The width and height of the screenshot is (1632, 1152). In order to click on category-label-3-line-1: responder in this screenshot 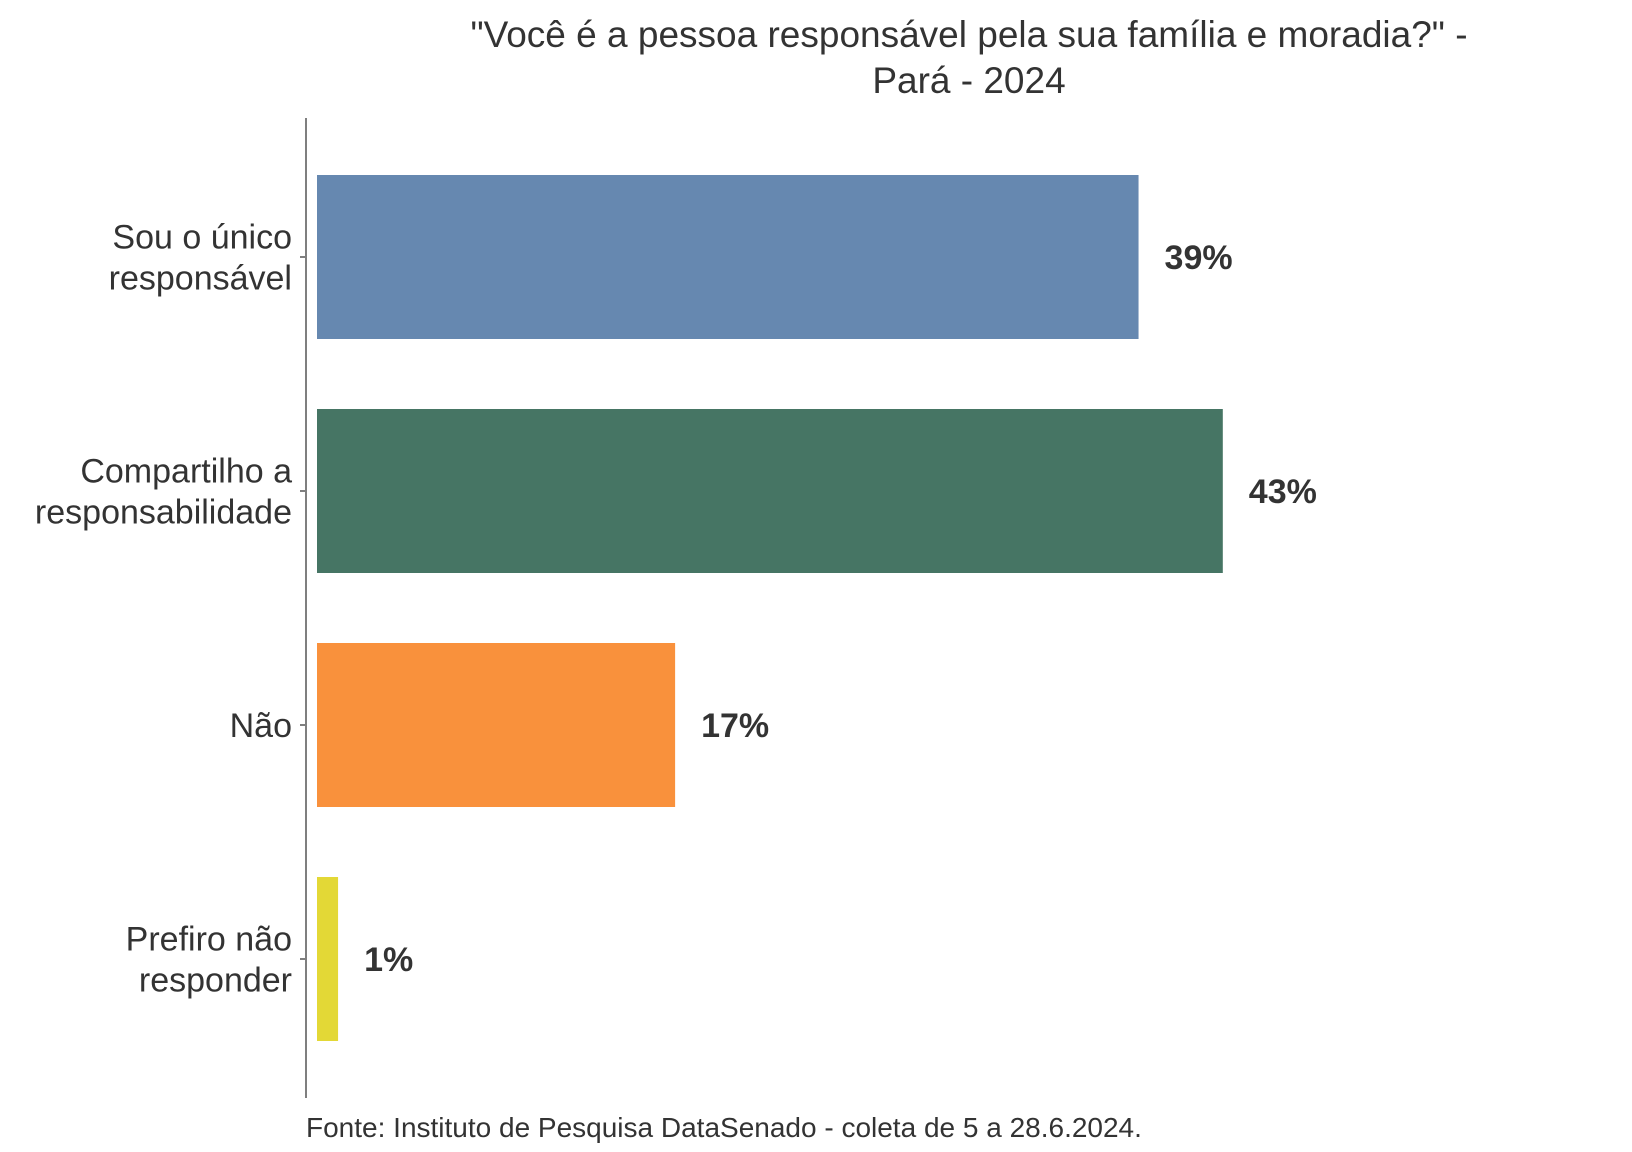, I will do `click(215, 981)`.